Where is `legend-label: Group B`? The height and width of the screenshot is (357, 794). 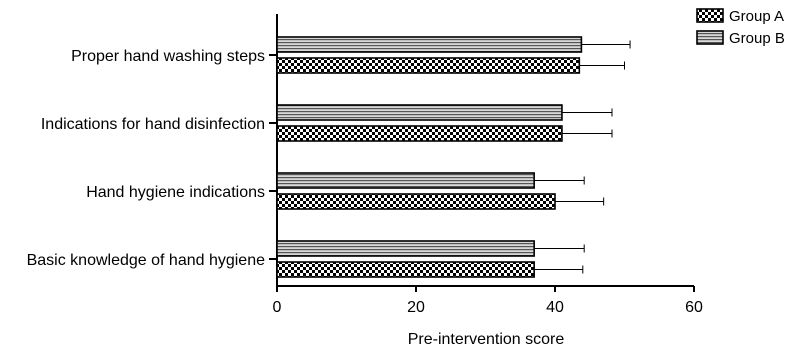
legend-label: Group B is located at coordinates (757, 38).